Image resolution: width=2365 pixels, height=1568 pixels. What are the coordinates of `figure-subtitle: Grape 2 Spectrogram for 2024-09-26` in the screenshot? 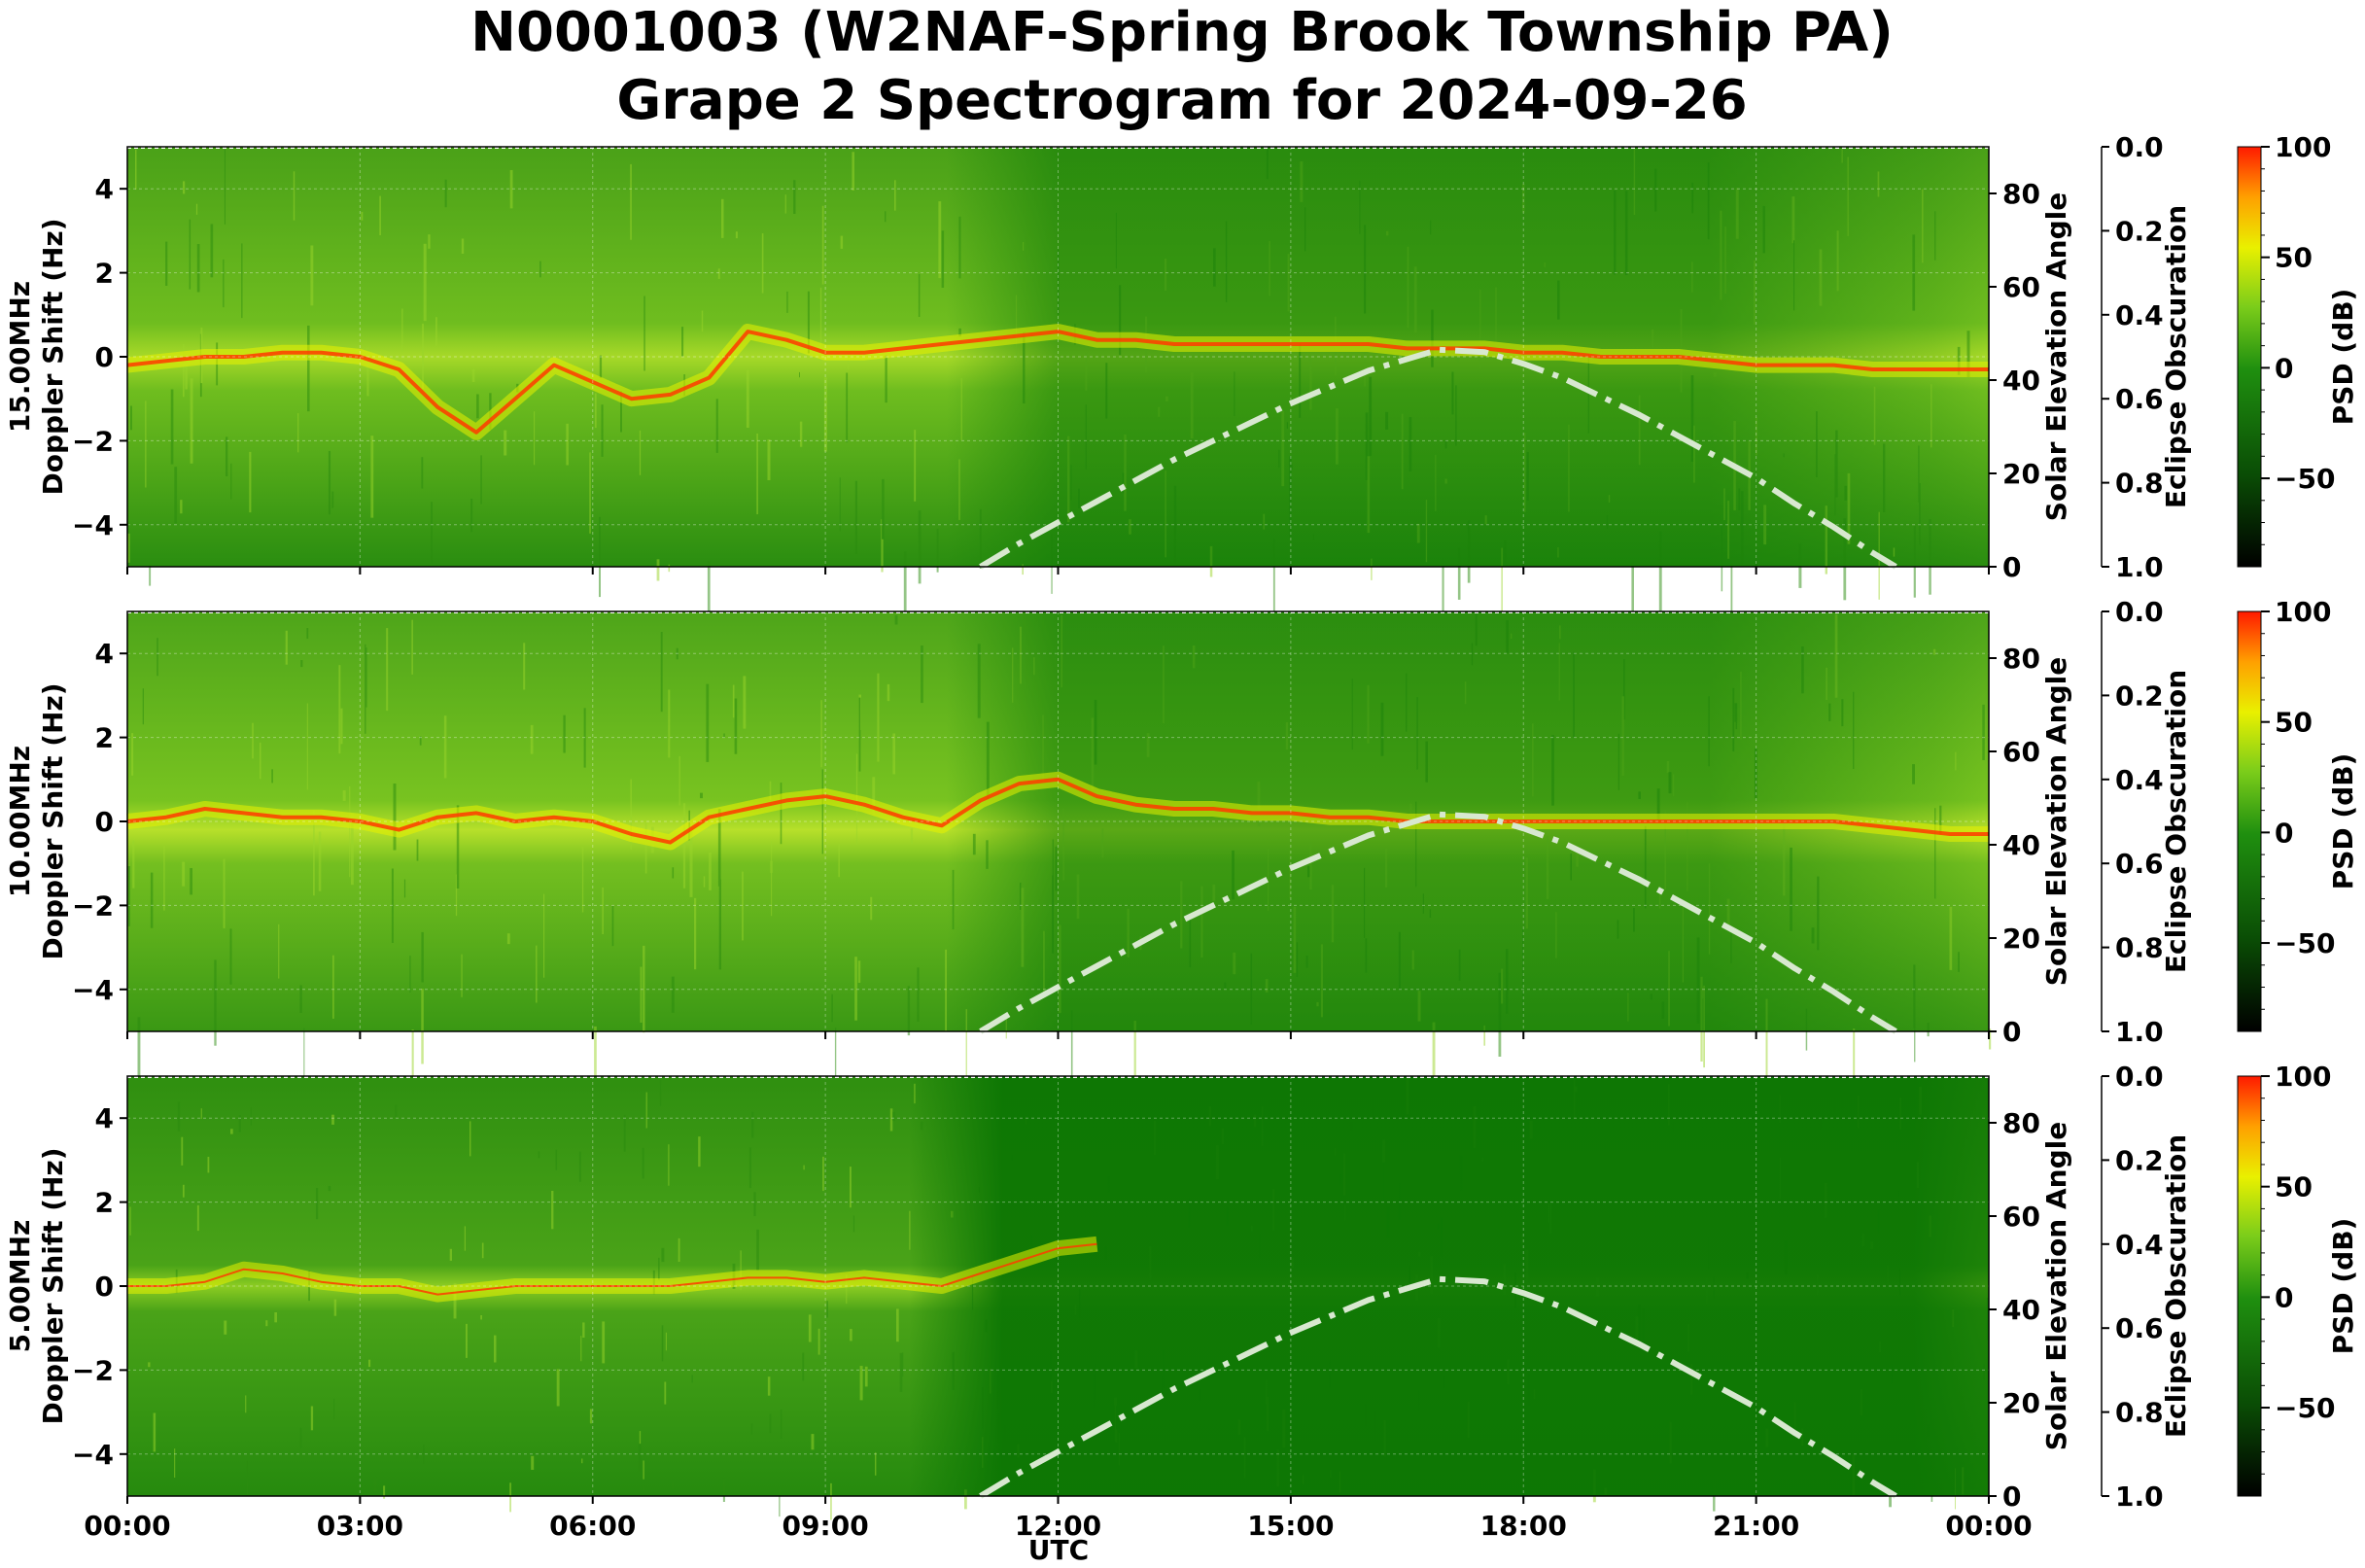 It's located at (1181, 100).